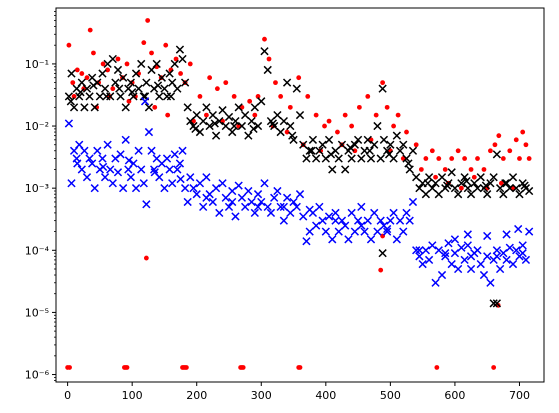 This screenshot has height=413, width=559. Describe the element at coordinates (261, 395) in the screenshot. I see `x-tick-label: 300` at that location.